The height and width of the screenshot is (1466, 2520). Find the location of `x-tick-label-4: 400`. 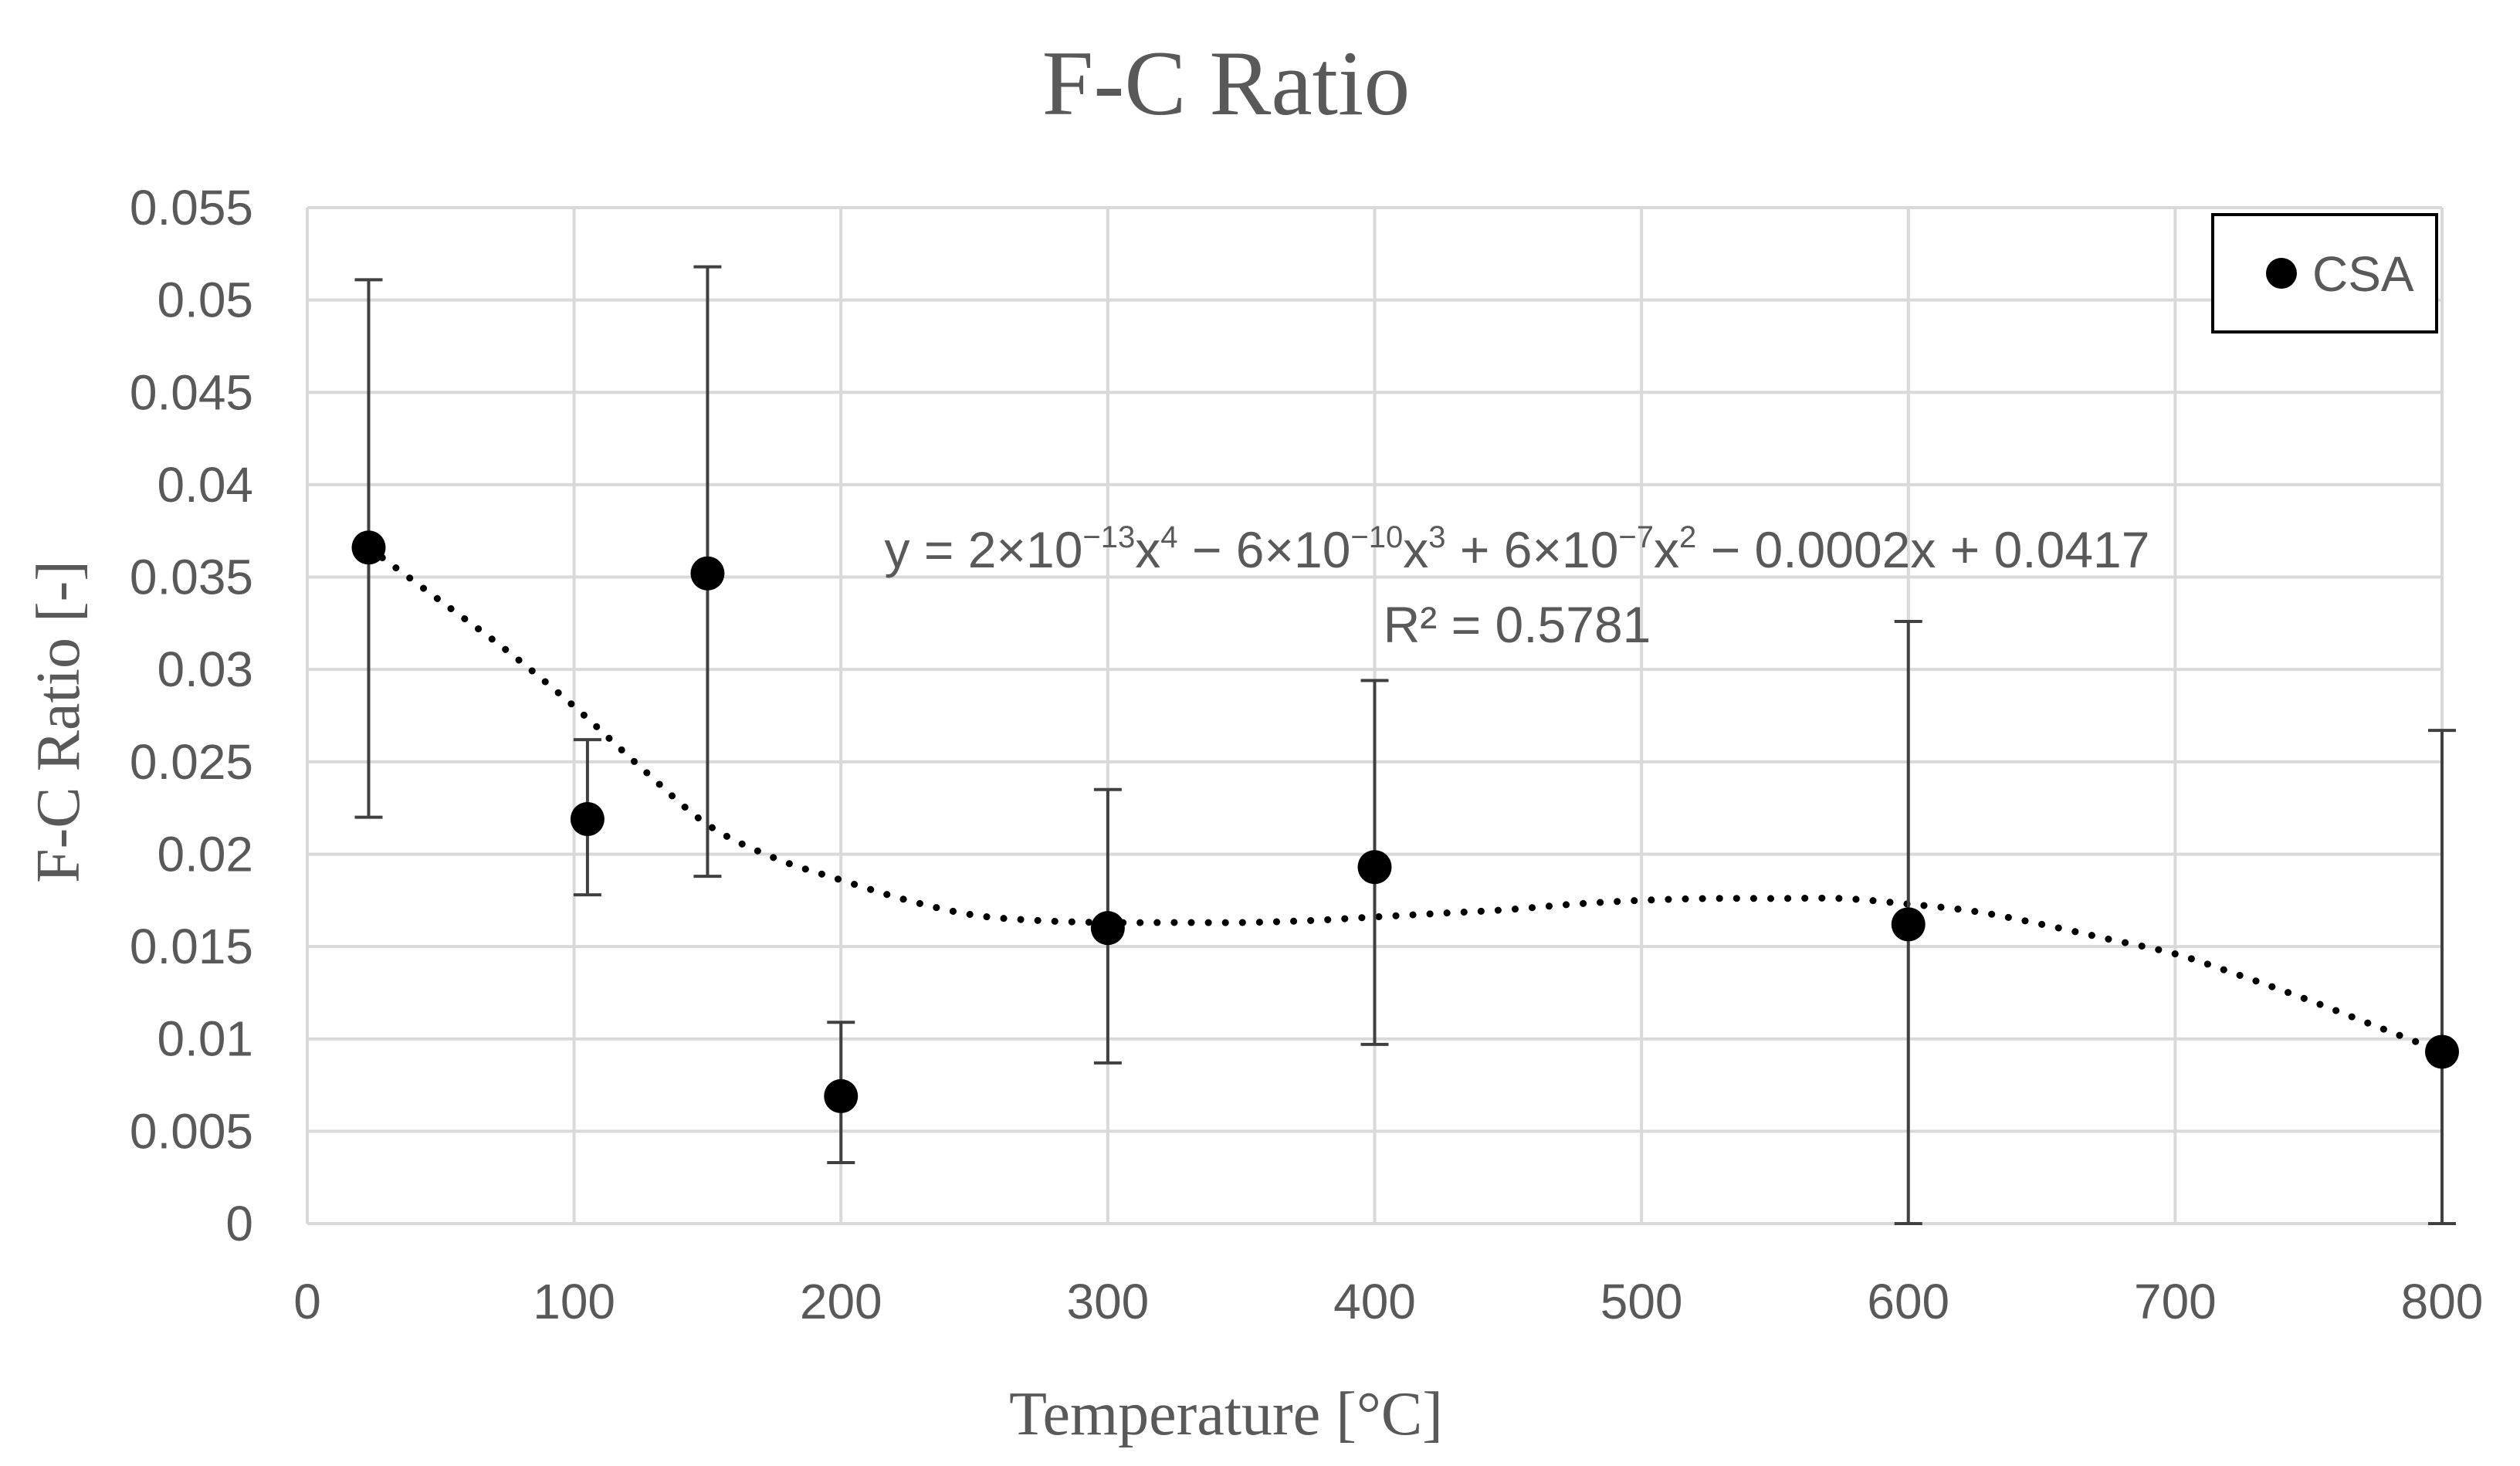

x-tick-label-4: 400 is located at coordinates (1375, 1301).